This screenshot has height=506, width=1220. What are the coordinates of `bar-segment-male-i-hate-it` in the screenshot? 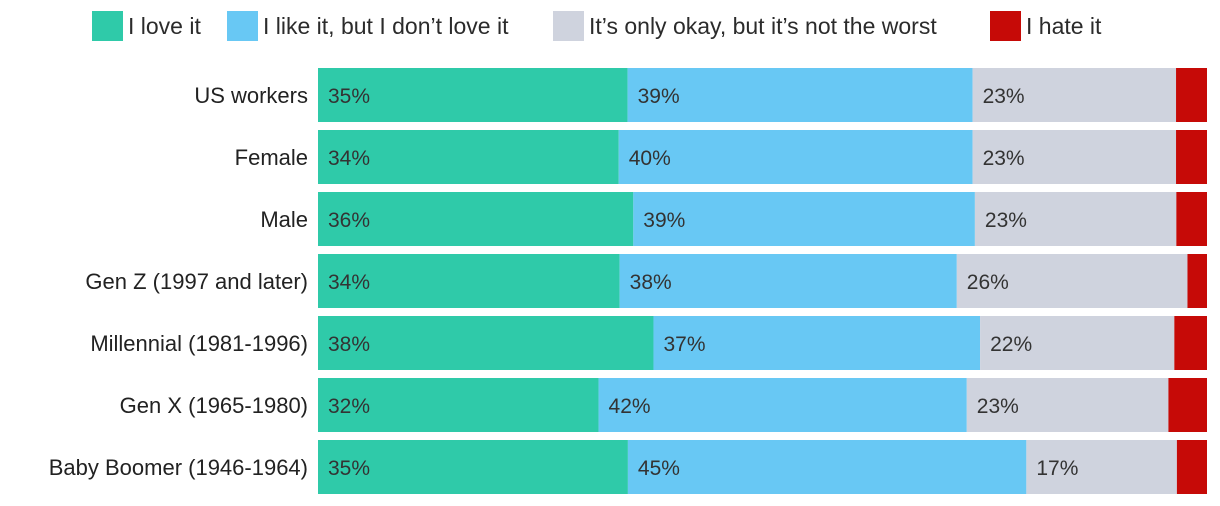 It's located at (1191, 219).